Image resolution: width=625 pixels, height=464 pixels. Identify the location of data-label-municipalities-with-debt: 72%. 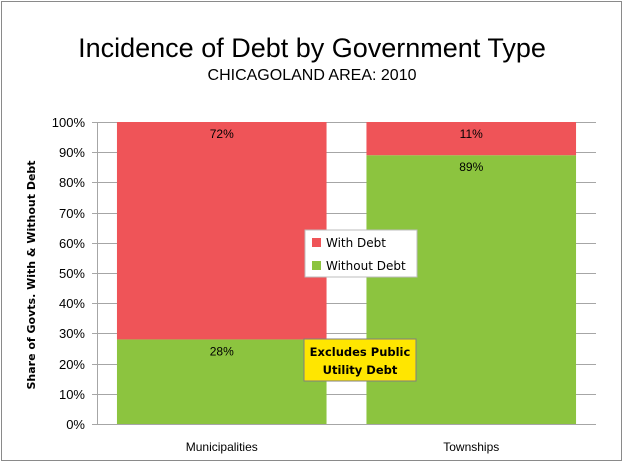
(222, 134).